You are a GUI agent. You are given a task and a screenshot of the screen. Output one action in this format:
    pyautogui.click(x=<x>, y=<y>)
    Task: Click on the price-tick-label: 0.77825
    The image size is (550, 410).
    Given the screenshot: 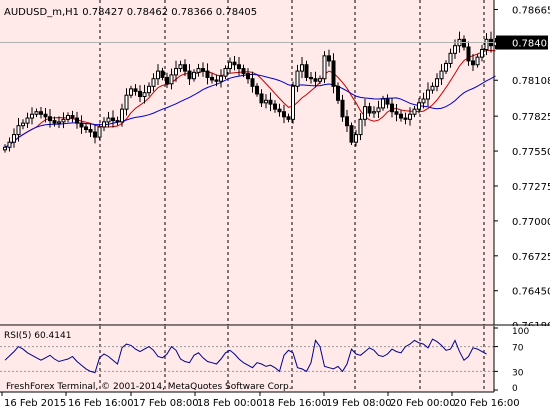 What is the action you would take?
    pyautogui.click(x=531, y=117)
    